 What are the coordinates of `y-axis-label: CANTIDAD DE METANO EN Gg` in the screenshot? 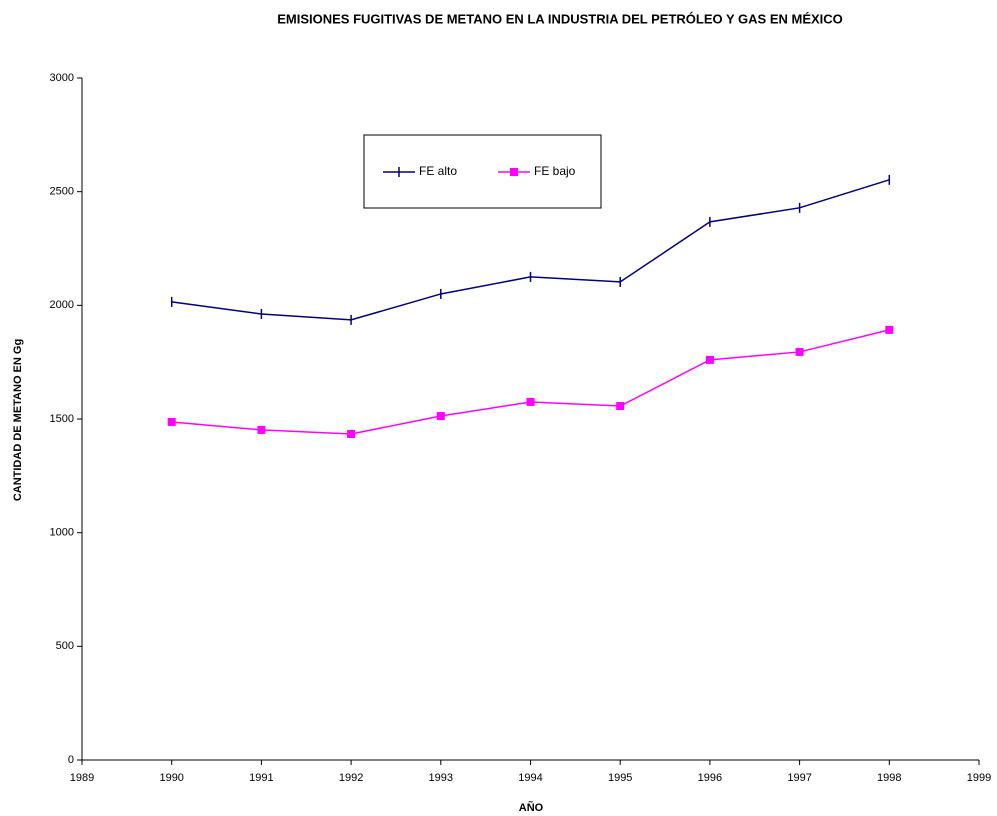 It's located at (18, 420).